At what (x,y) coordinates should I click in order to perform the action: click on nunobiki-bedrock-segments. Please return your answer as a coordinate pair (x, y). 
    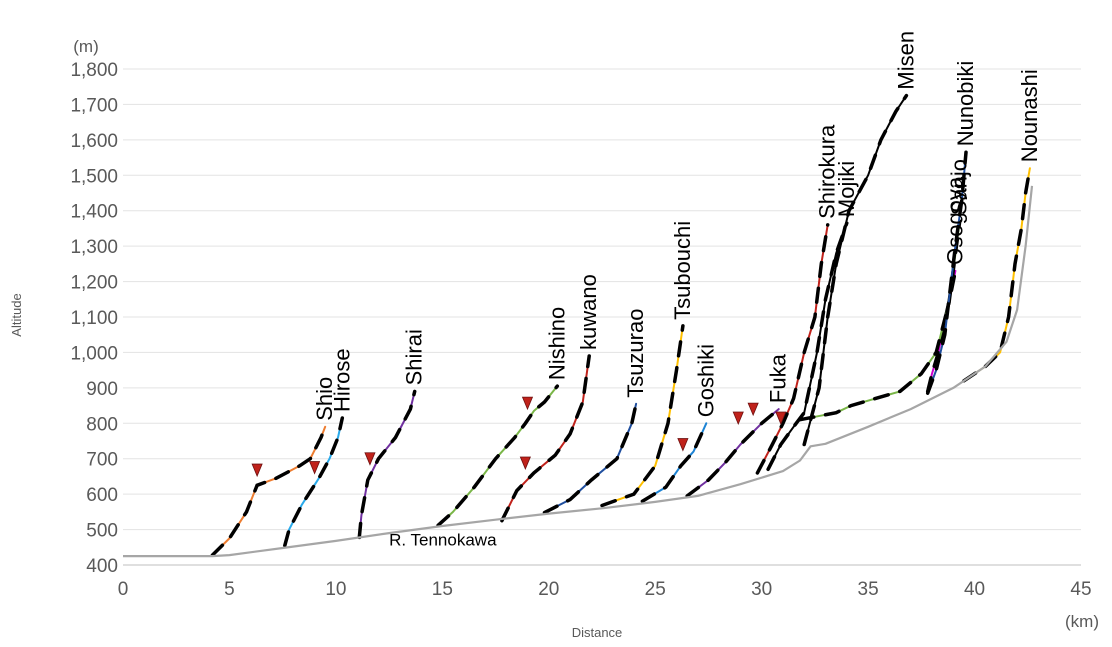
    Looking at the image, I should click on (946, 272).